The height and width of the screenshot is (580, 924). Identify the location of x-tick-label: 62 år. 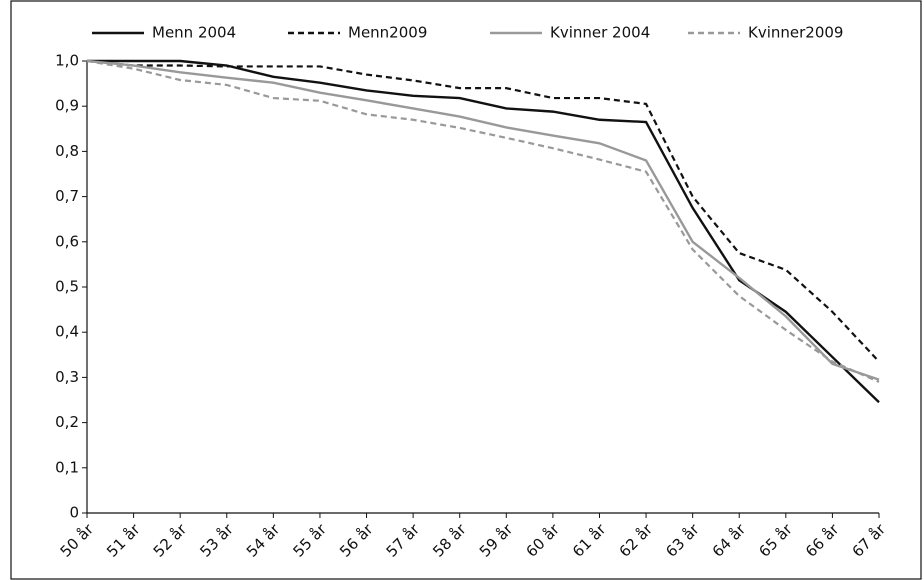
(636, 540).